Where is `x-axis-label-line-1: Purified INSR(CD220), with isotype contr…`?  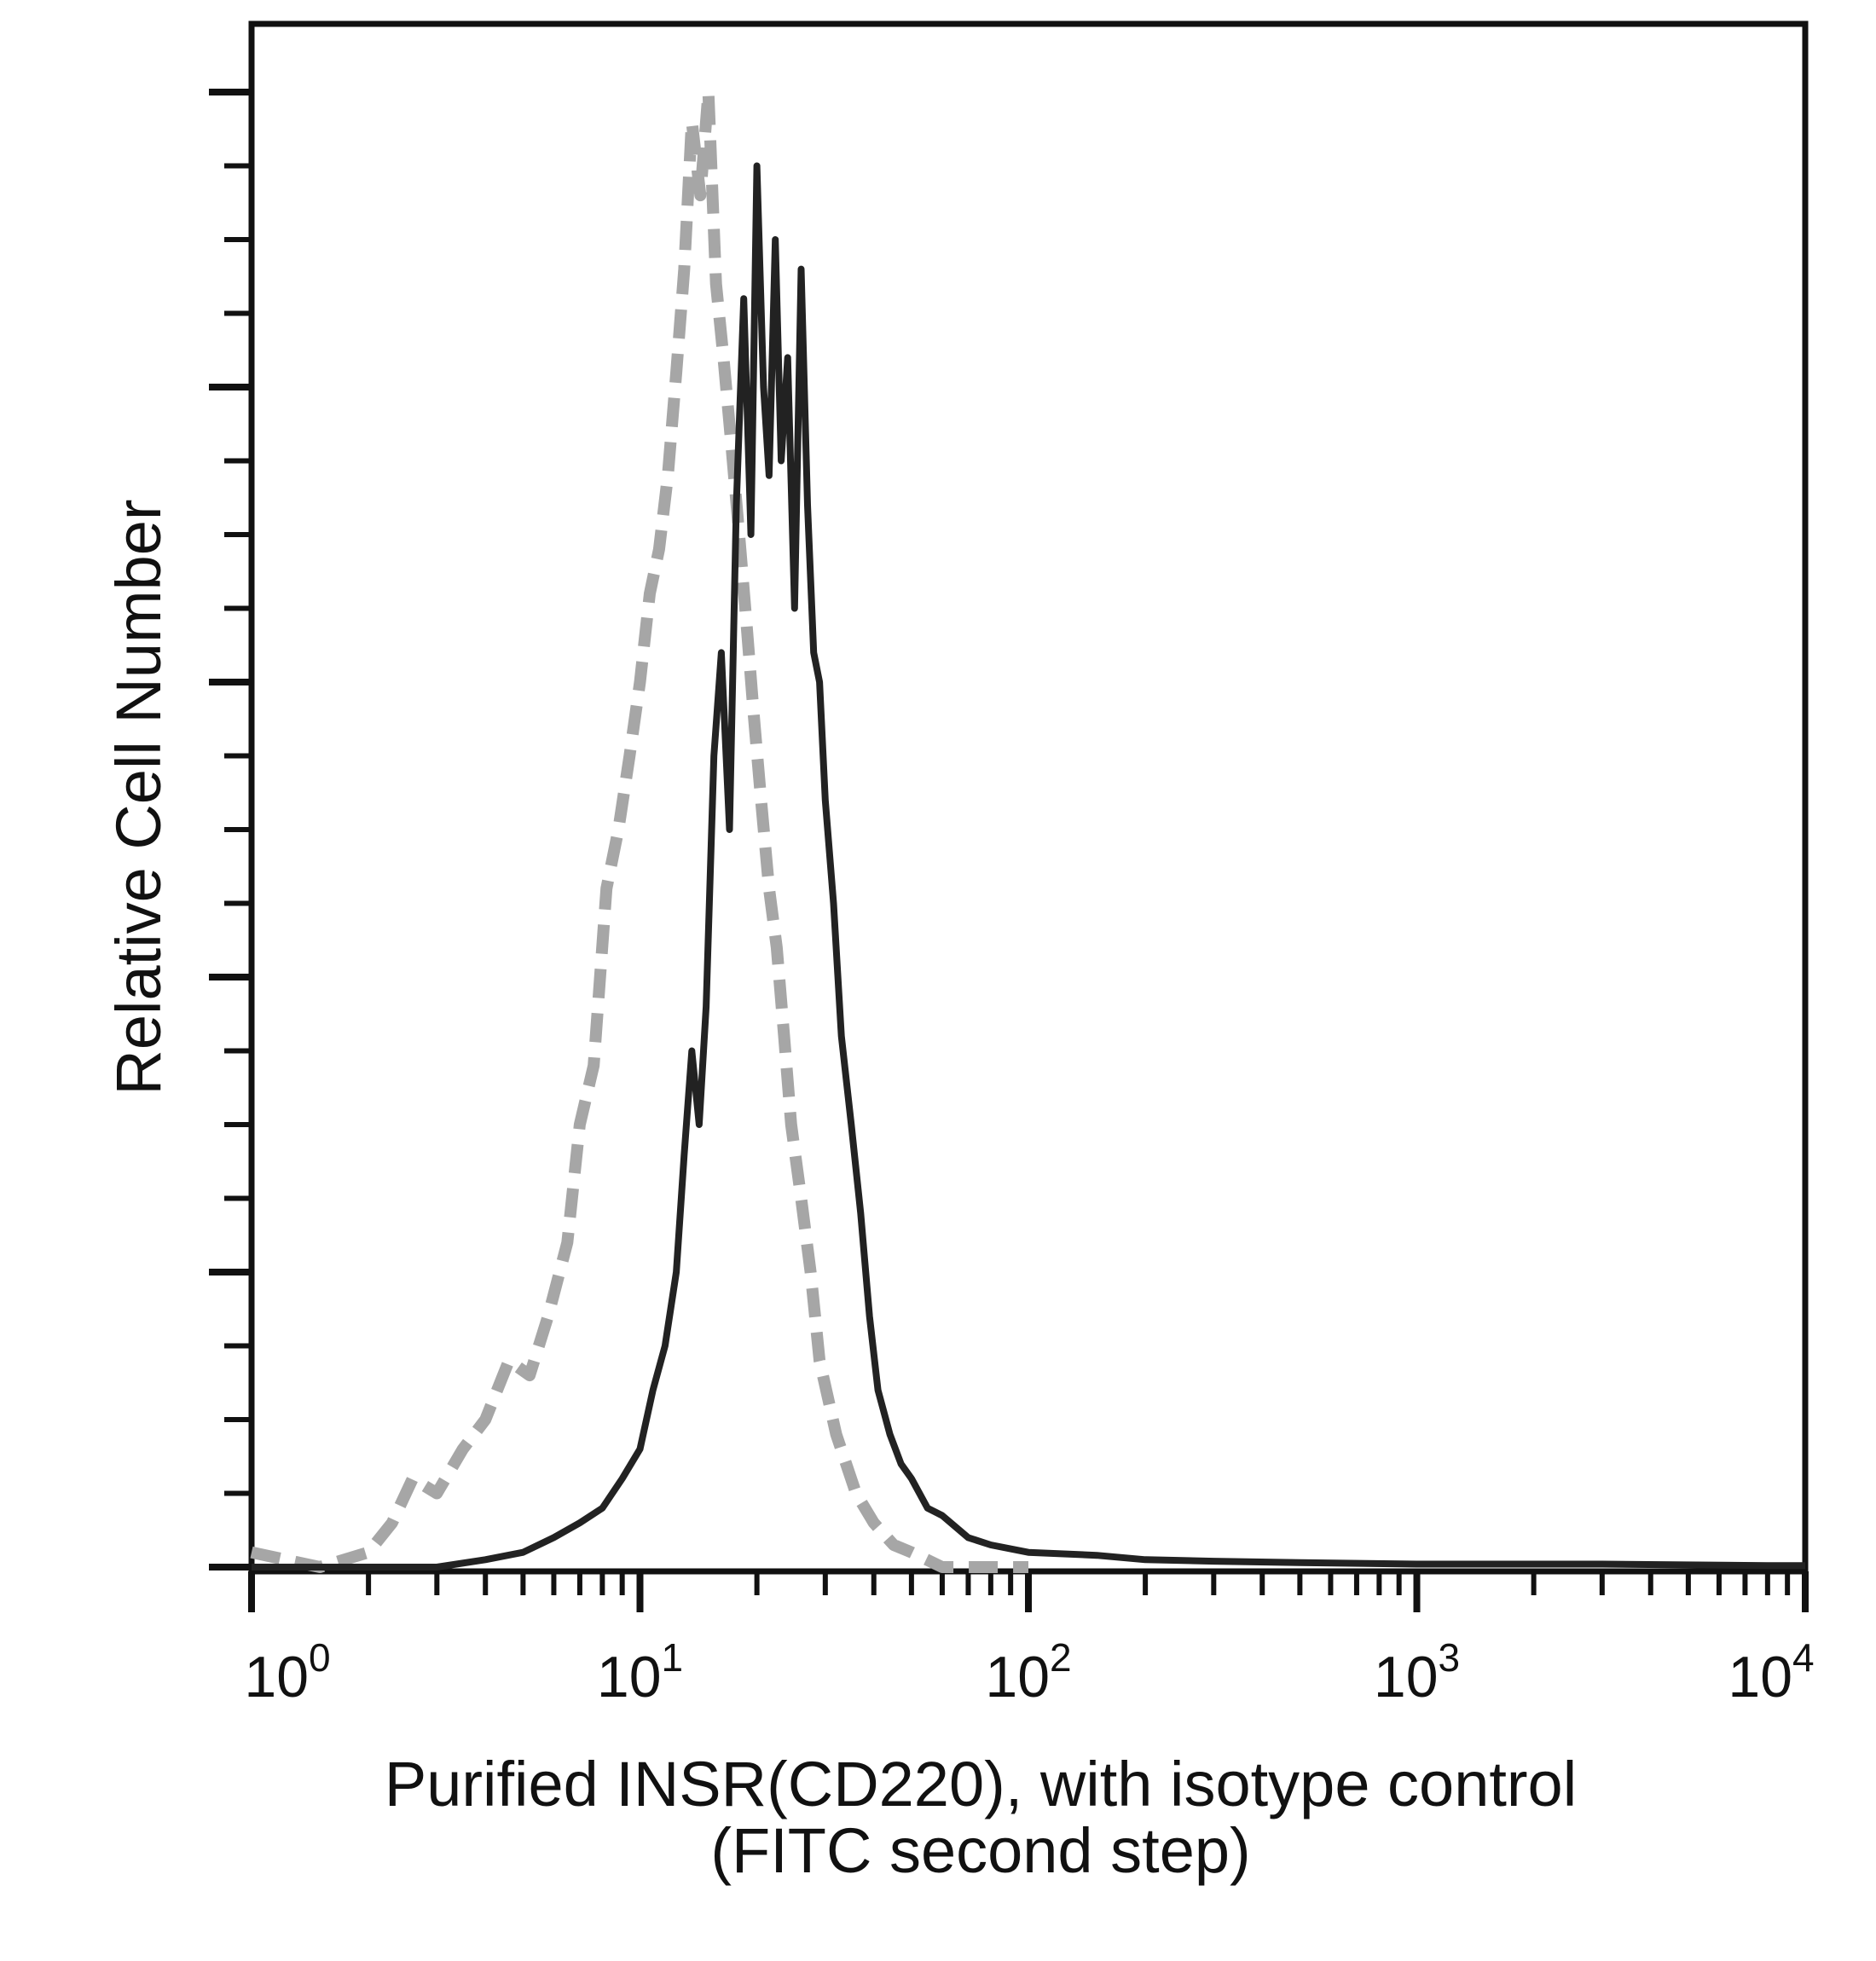 x-axis-label-line-1: Purified INSR(CD220), with isotype contr… is located at coordinates (981, 1784).